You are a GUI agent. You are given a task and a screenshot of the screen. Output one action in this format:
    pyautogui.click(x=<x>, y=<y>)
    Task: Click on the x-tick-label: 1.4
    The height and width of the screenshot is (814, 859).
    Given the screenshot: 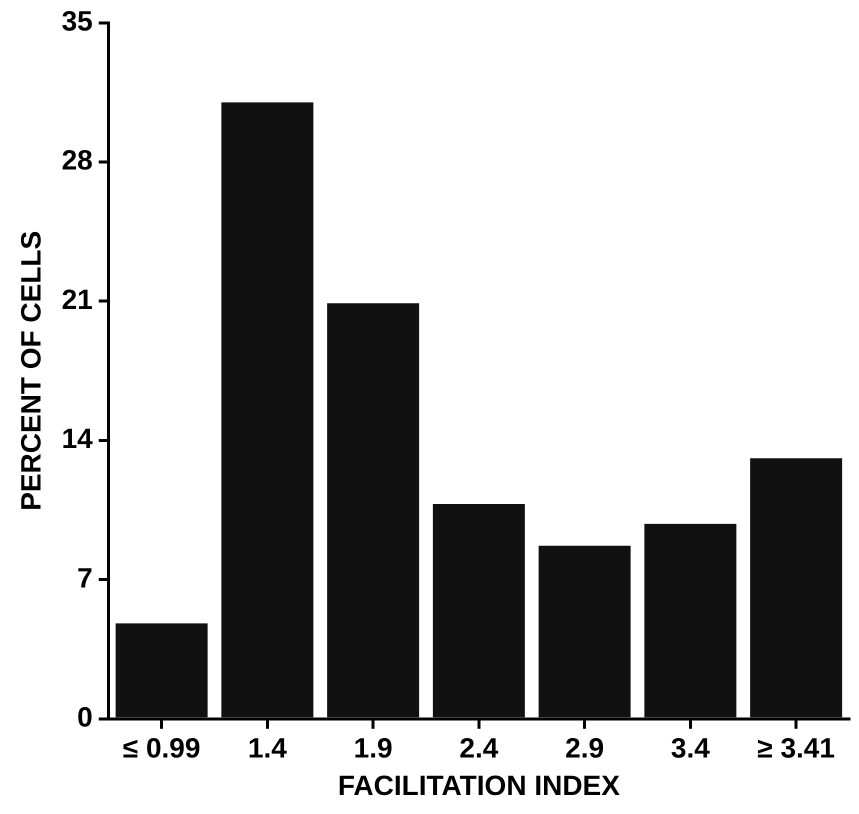 What is the action you would take?
    pyautogui.click(x=268, y=748)
    